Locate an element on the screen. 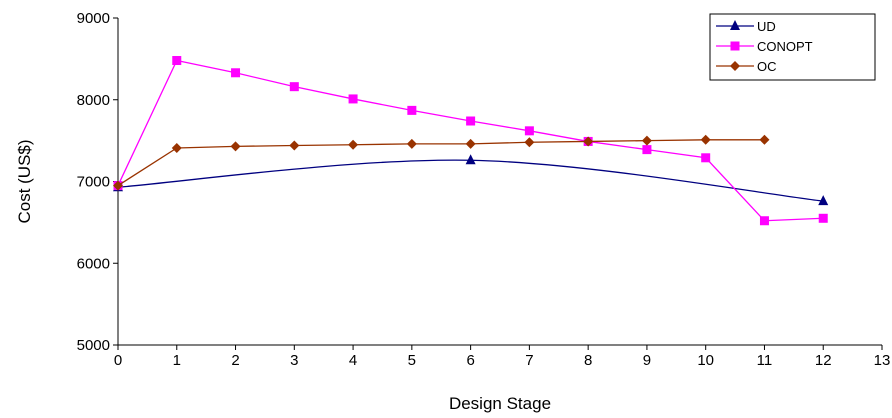  x-tick-label: 9 is located at coordinates (647, 360).